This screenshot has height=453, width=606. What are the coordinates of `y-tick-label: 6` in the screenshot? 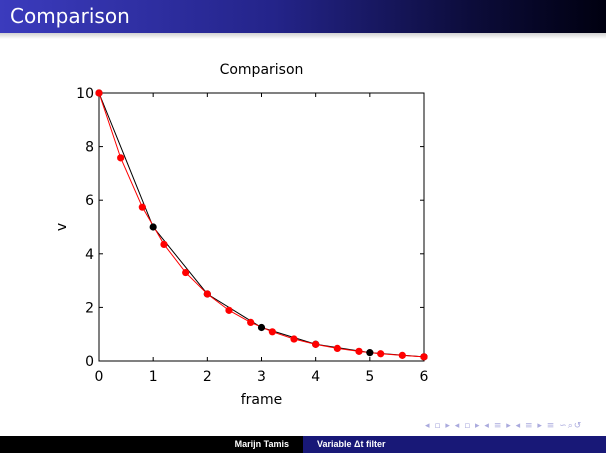 It's located at (89, 201).